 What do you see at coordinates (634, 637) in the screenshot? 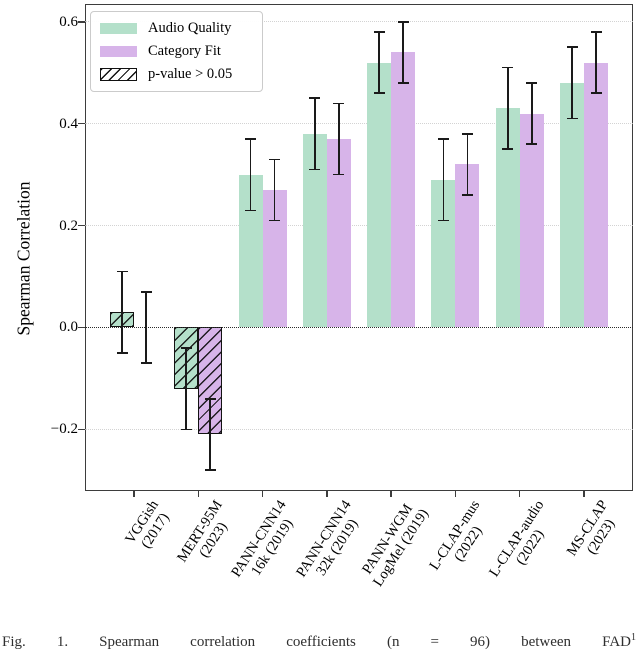
I see `caption-footnote-mark: 1` at bounding box center [634, 637].